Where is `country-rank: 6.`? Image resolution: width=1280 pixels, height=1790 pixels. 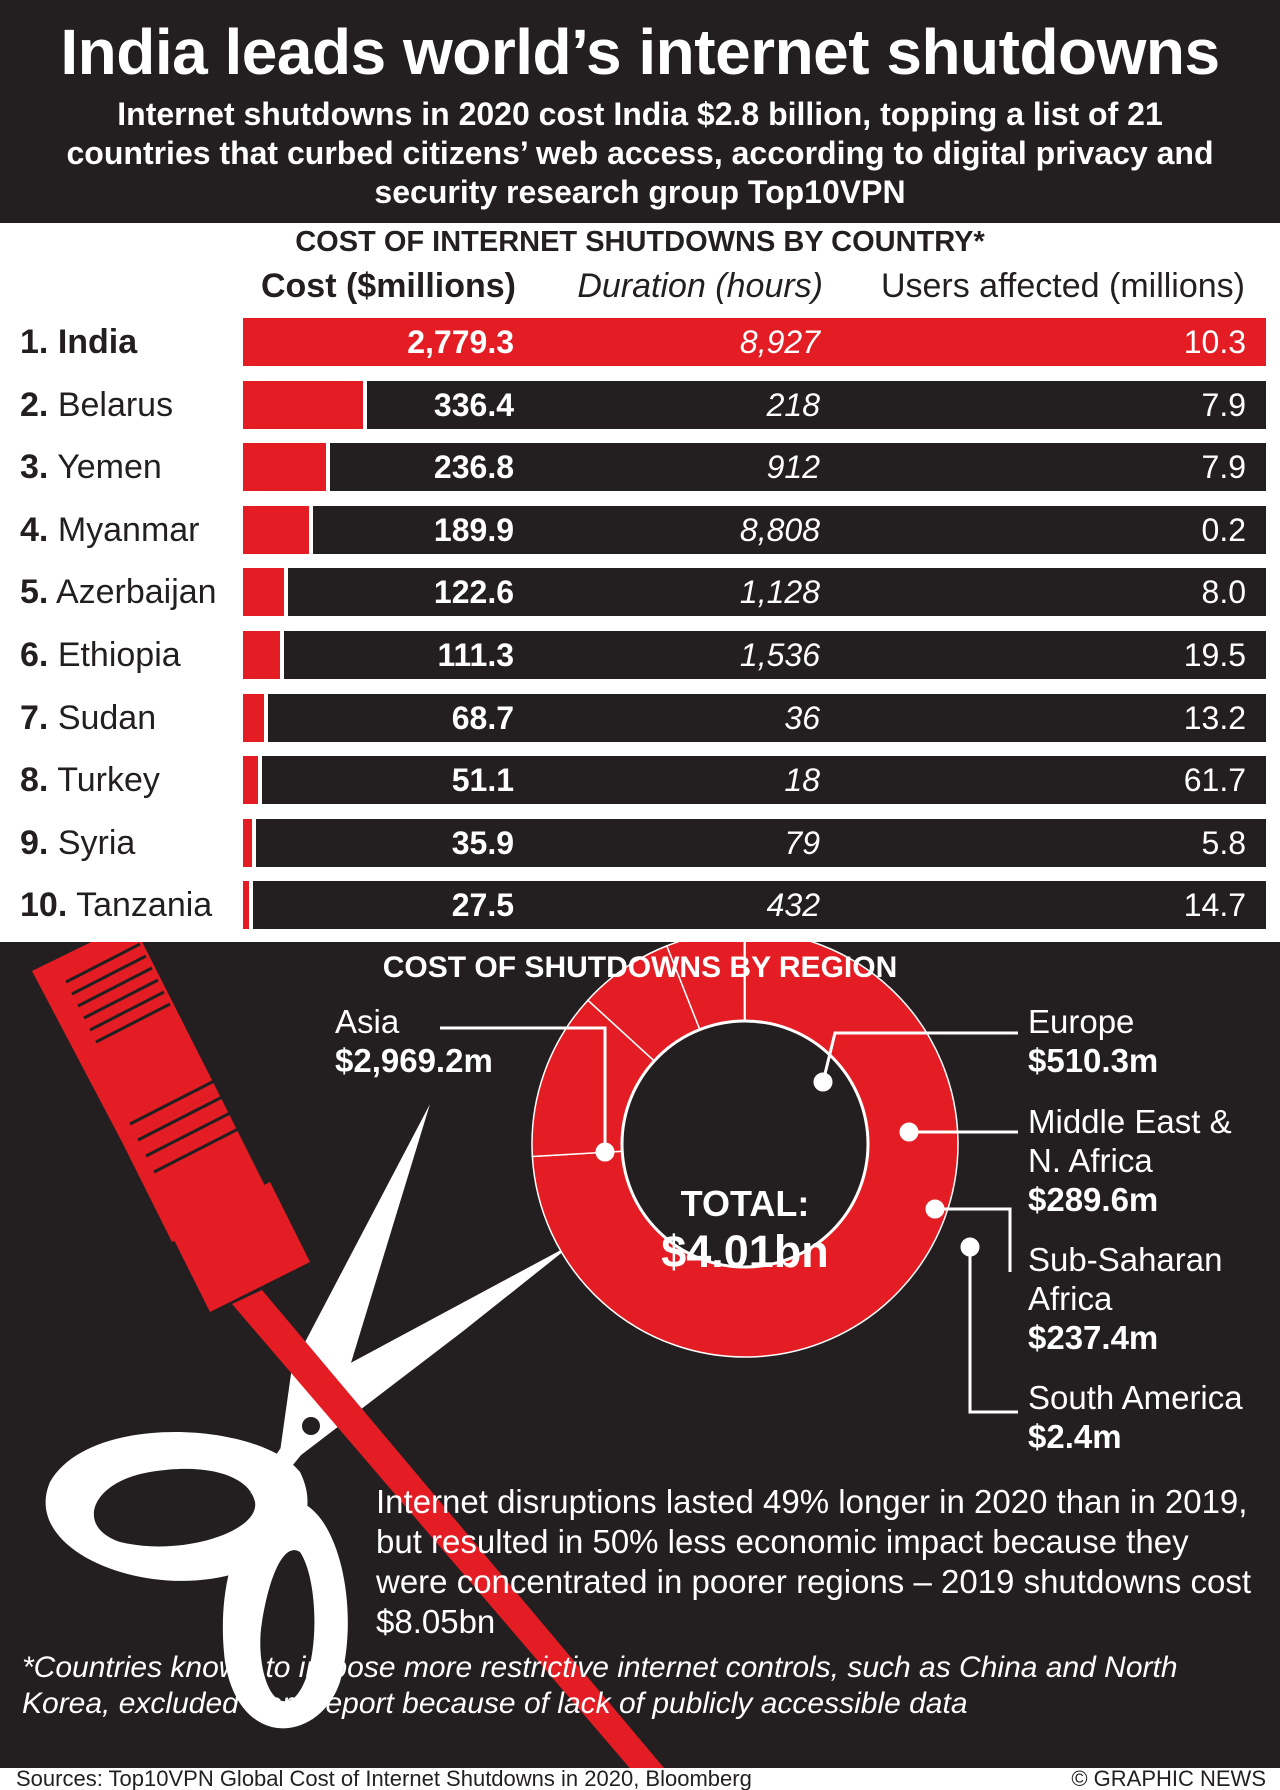
country-rank: 6. is located at coordinates (34, 655).